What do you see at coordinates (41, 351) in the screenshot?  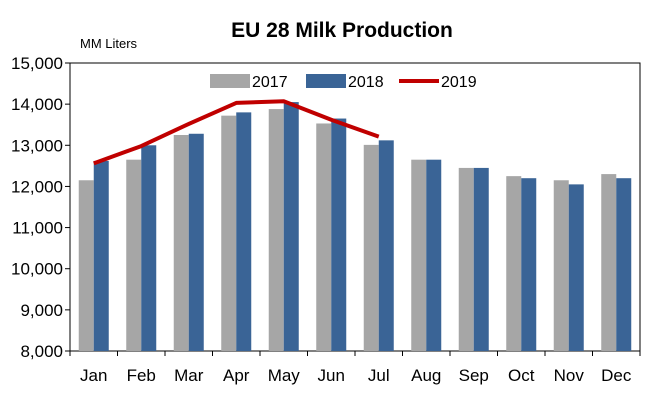 I see `y-tick-label: 8,000` at bounding box center [41, 351].